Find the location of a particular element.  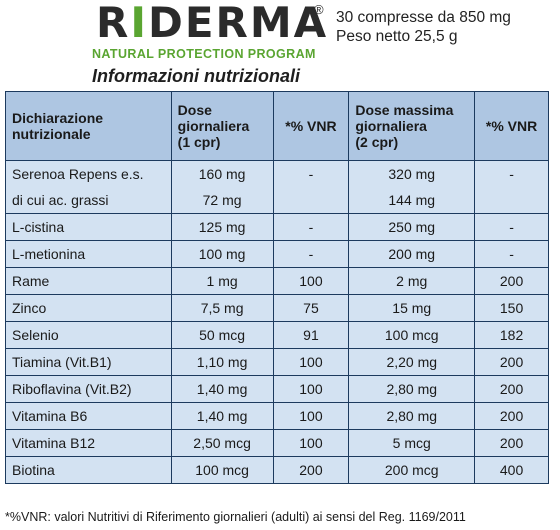

nutrient-name: Vitamina B6 is located at coordinates (88, 416).